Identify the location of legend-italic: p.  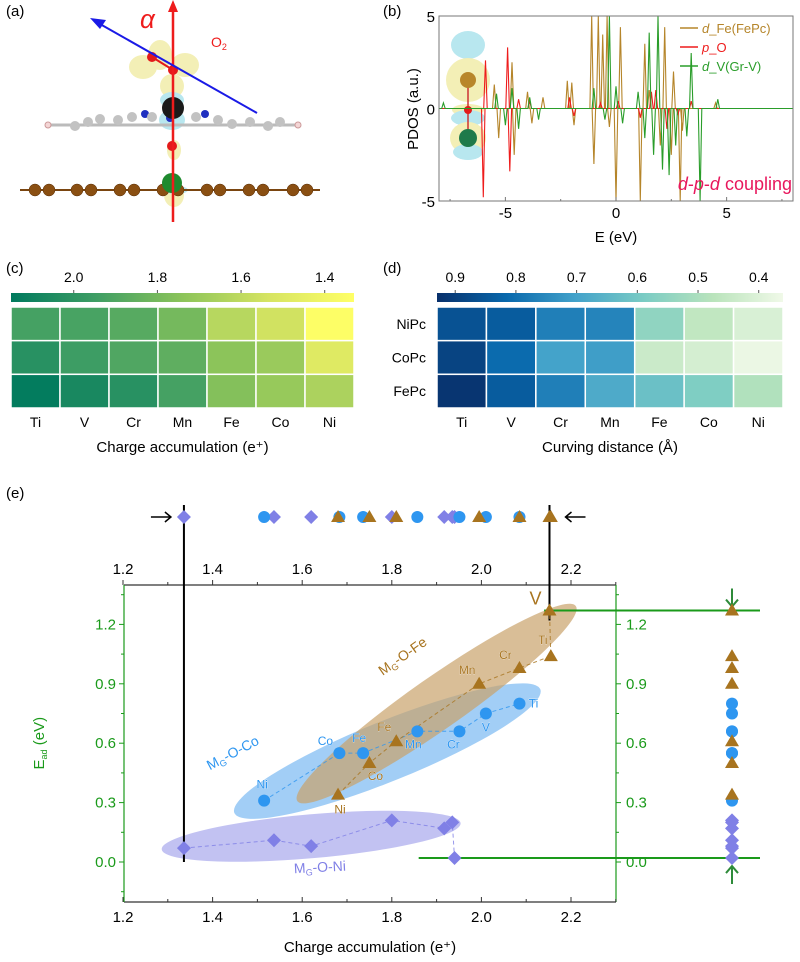
(705, 47).